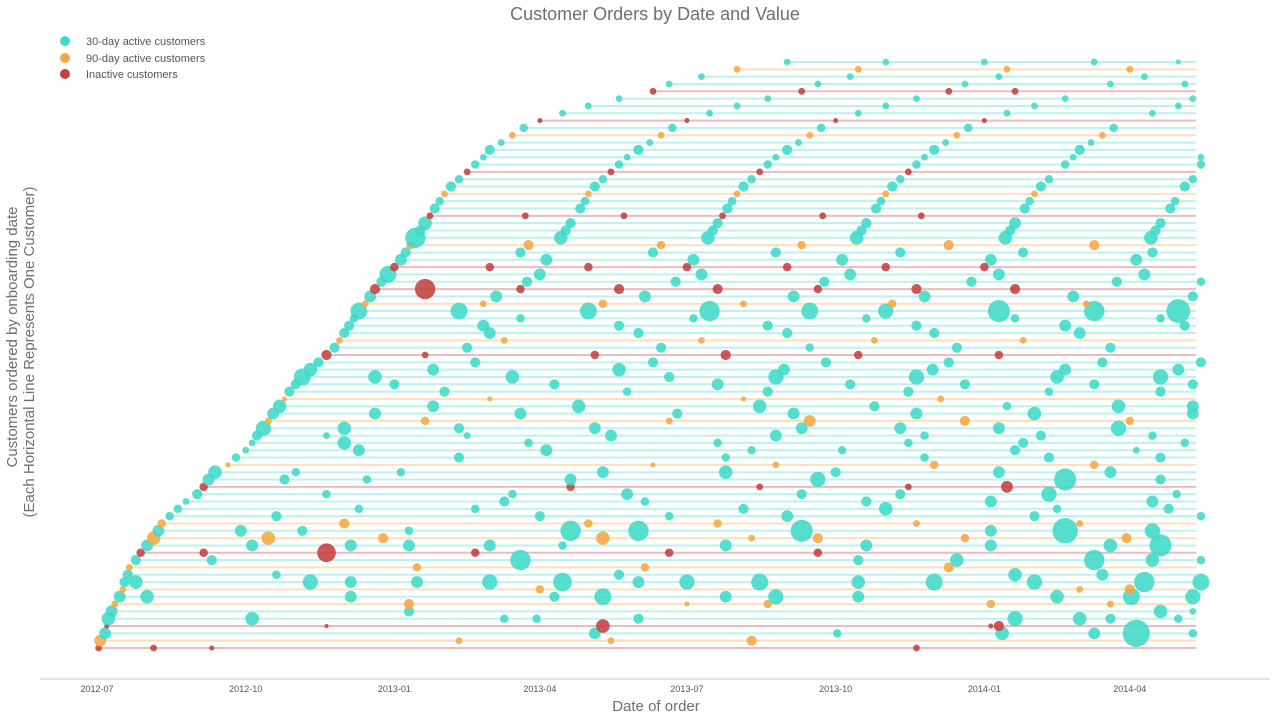 This screenshot has height=721, width=1281. What do you see at coordinates (146, 59) in the screenshot?
I see `legend-label-active90: 90-day active customers` at bounding box center [146, 59].